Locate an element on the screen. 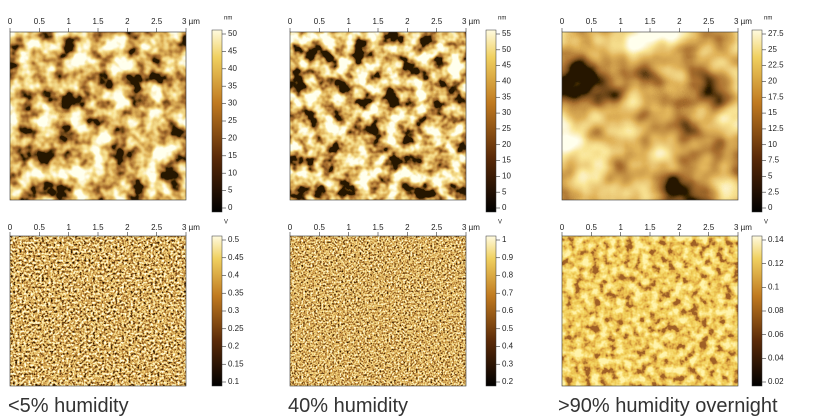 This screenshot has width=819, height=419. colorbar-tick-label: 0.1 is located at coordinates (234, 381).